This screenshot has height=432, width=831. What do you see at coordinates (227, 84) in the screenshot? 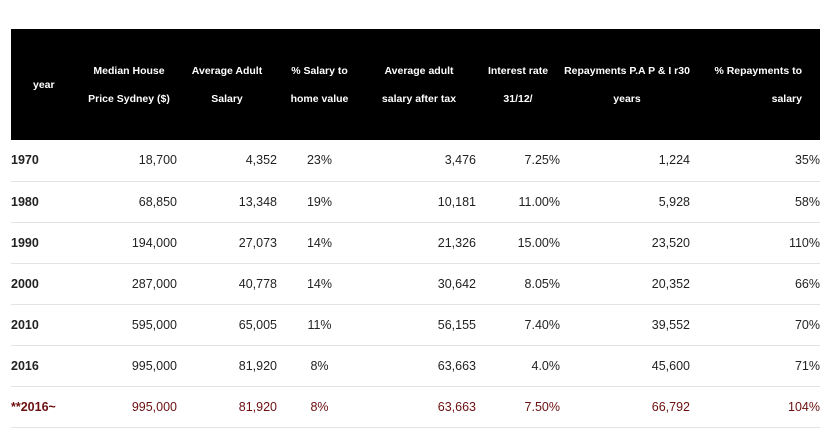
I see `header-average-adult-salary: Average Adult Salary` at bounding box center [227, 84].